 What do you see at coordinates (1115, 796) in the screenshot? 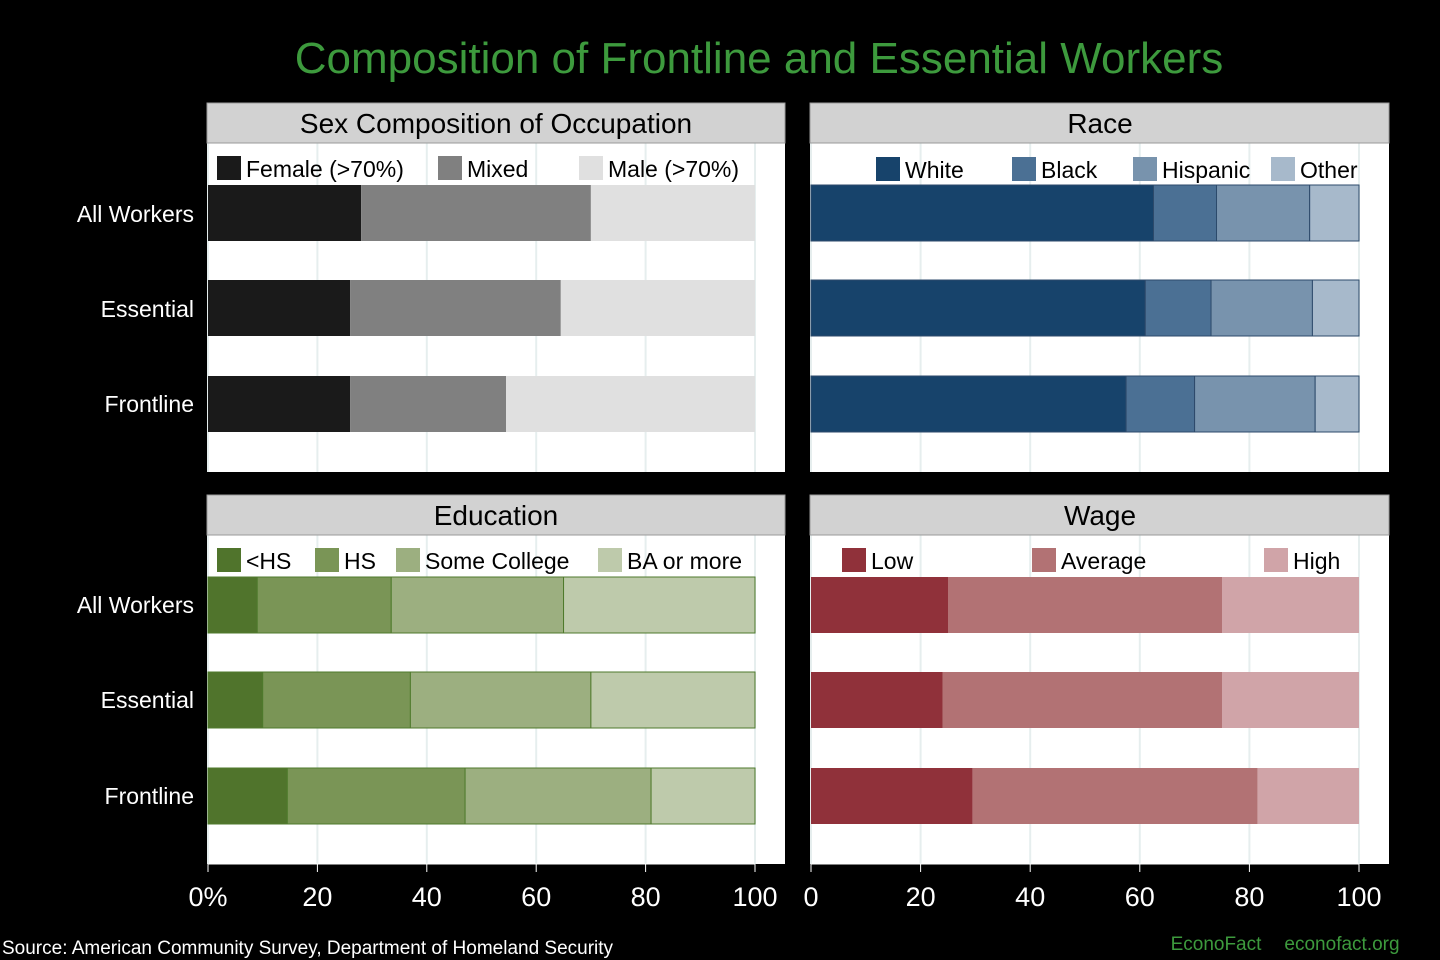
I see `panel-wage-bar-frontline-average` at bounding box center [1115, 796].